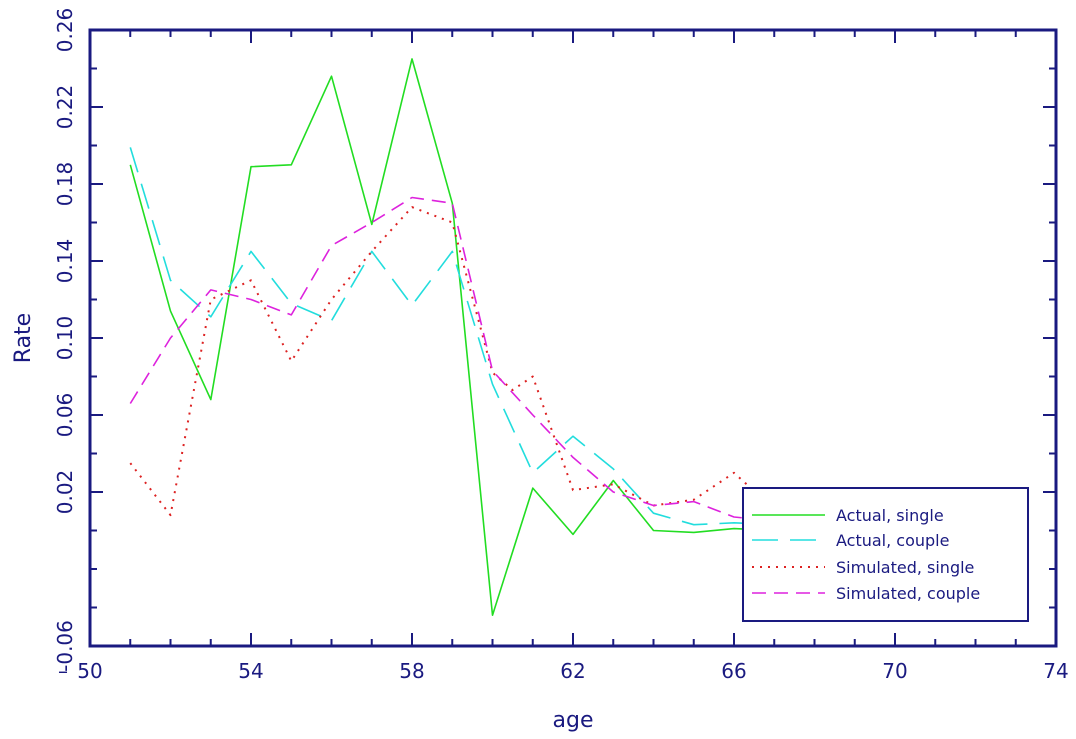 The width and height of the screenshot is (1076, 739). What do you see at coordinates (63, 671) in the screenshot?
I see `x-axis-prefix: –` at bounding box center [63, 671].